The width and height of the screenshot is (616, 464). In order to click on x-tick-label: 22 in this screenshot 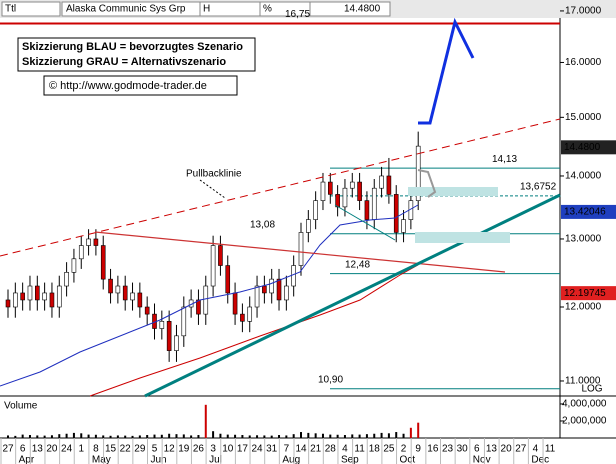, I will do `click(126, 449)`.